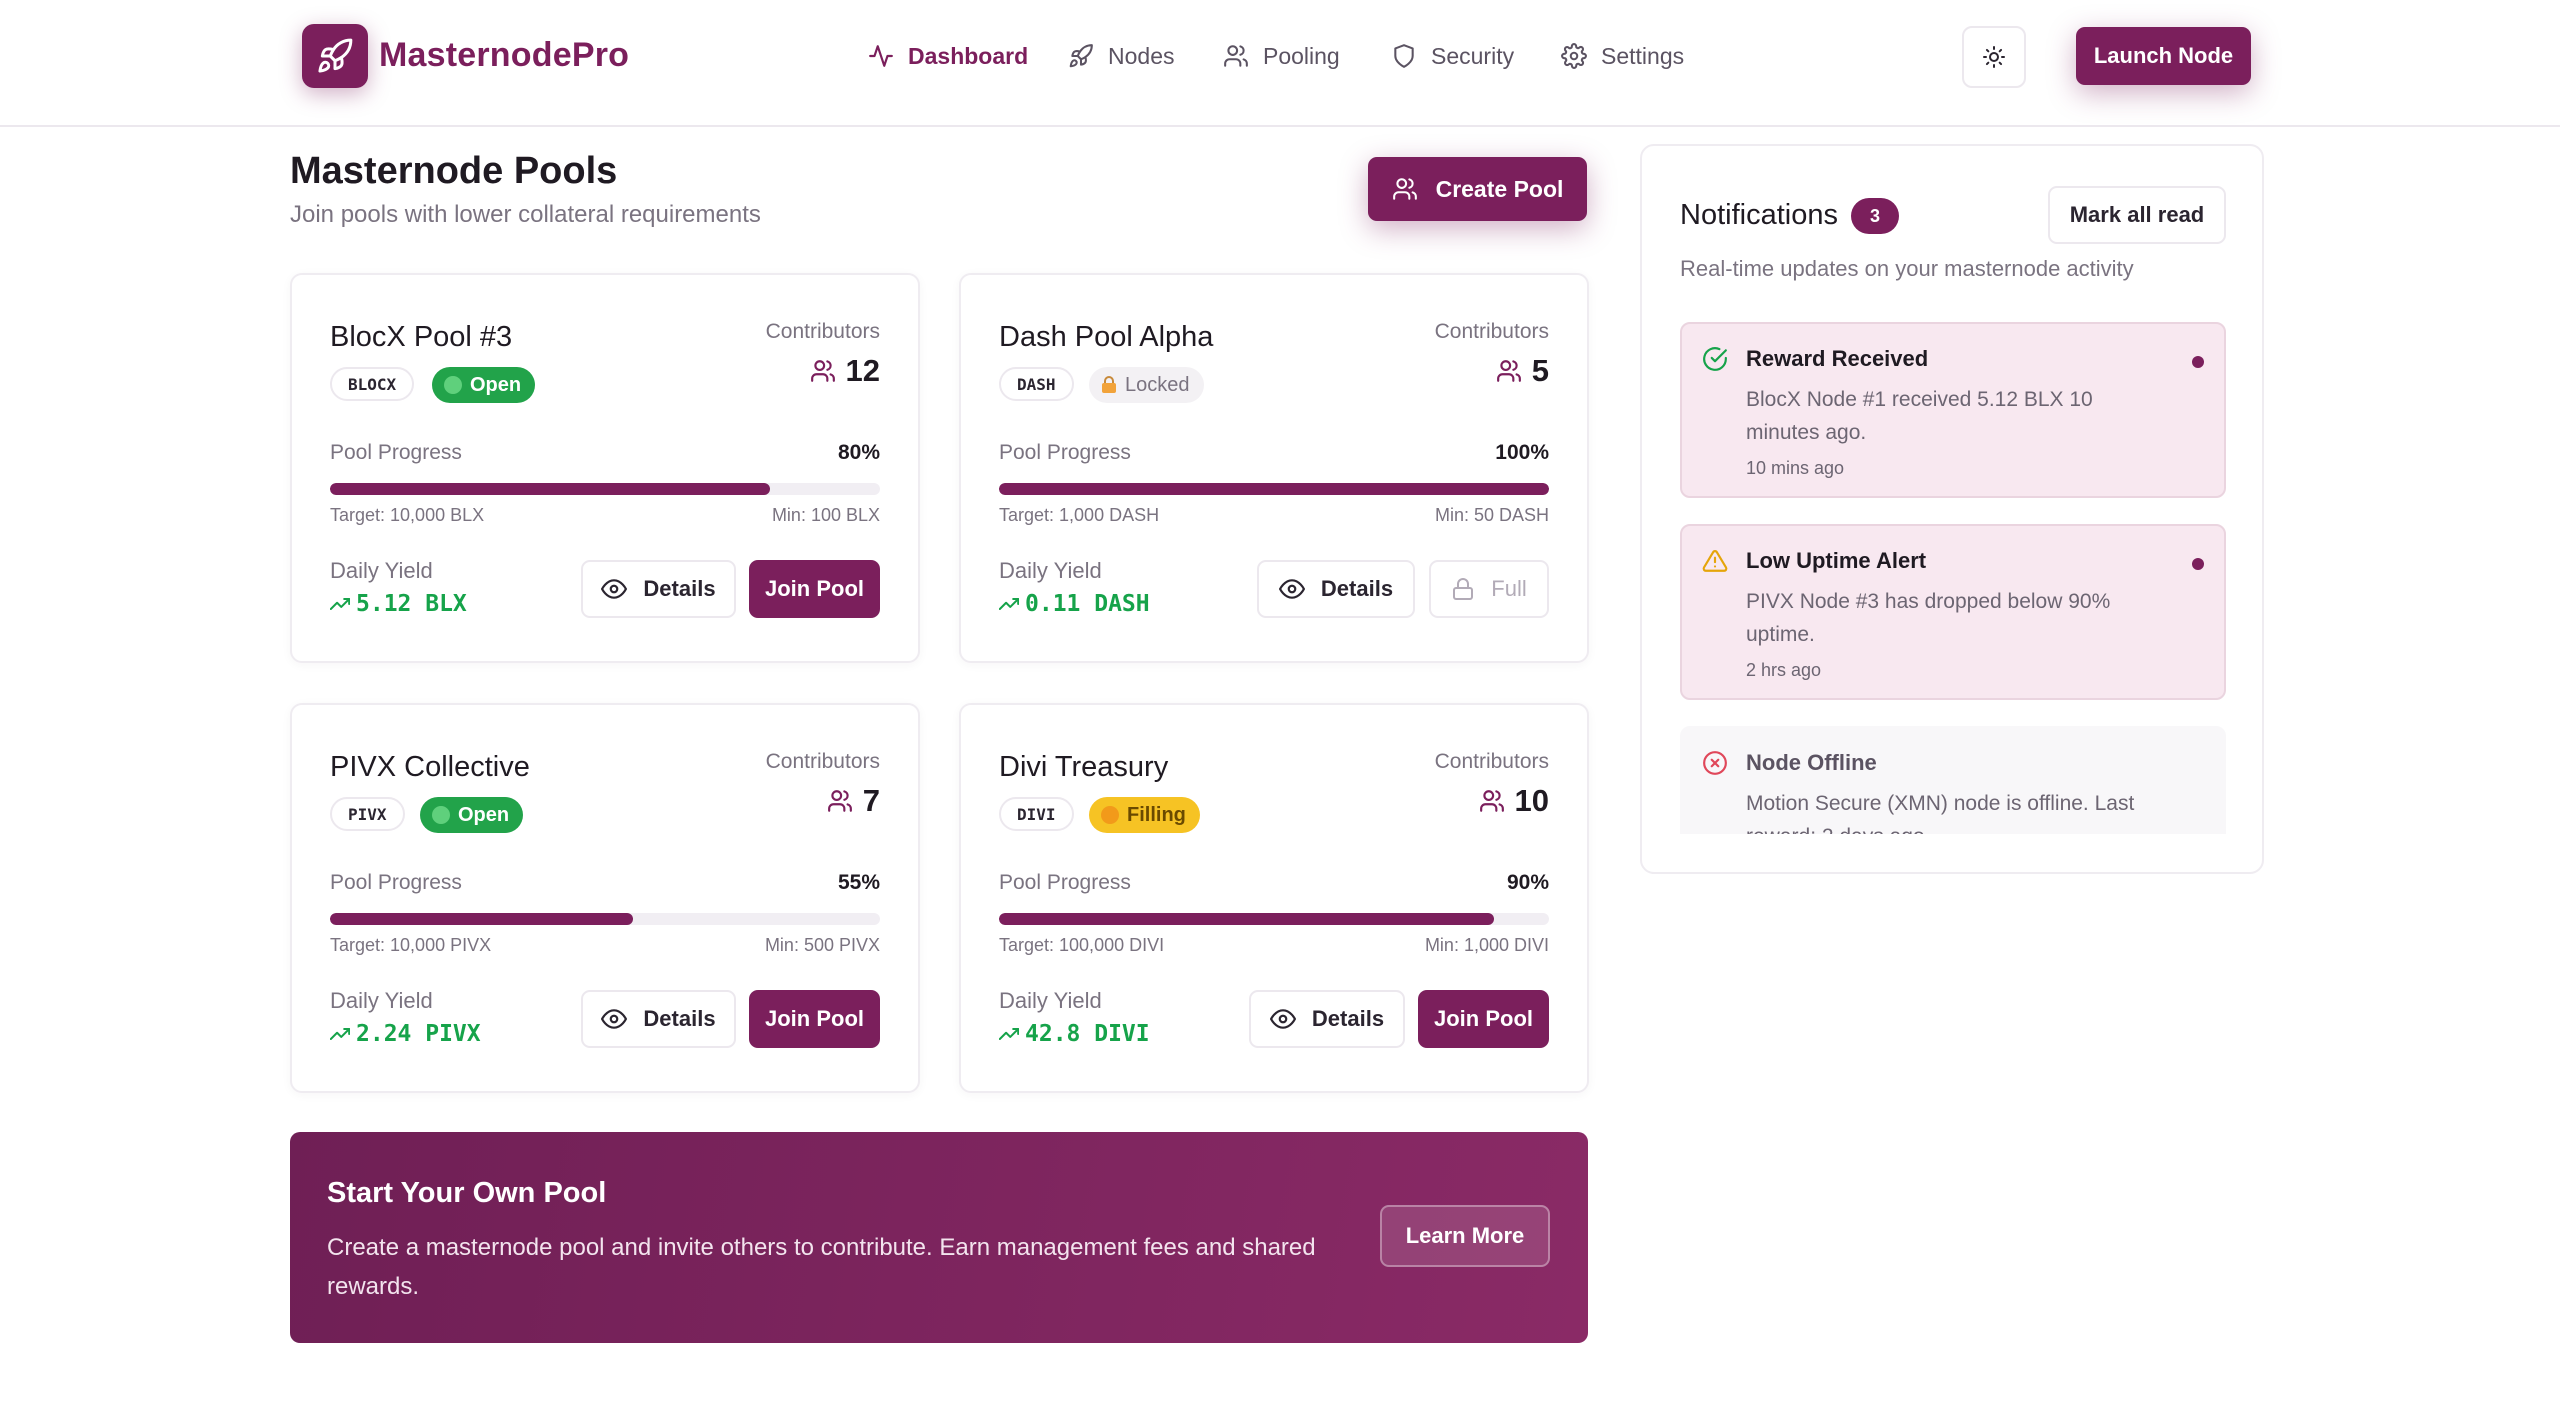 This screenshot has width=2560, height=1423. I want to click on progress-percent: 55%, so click(858, 882).